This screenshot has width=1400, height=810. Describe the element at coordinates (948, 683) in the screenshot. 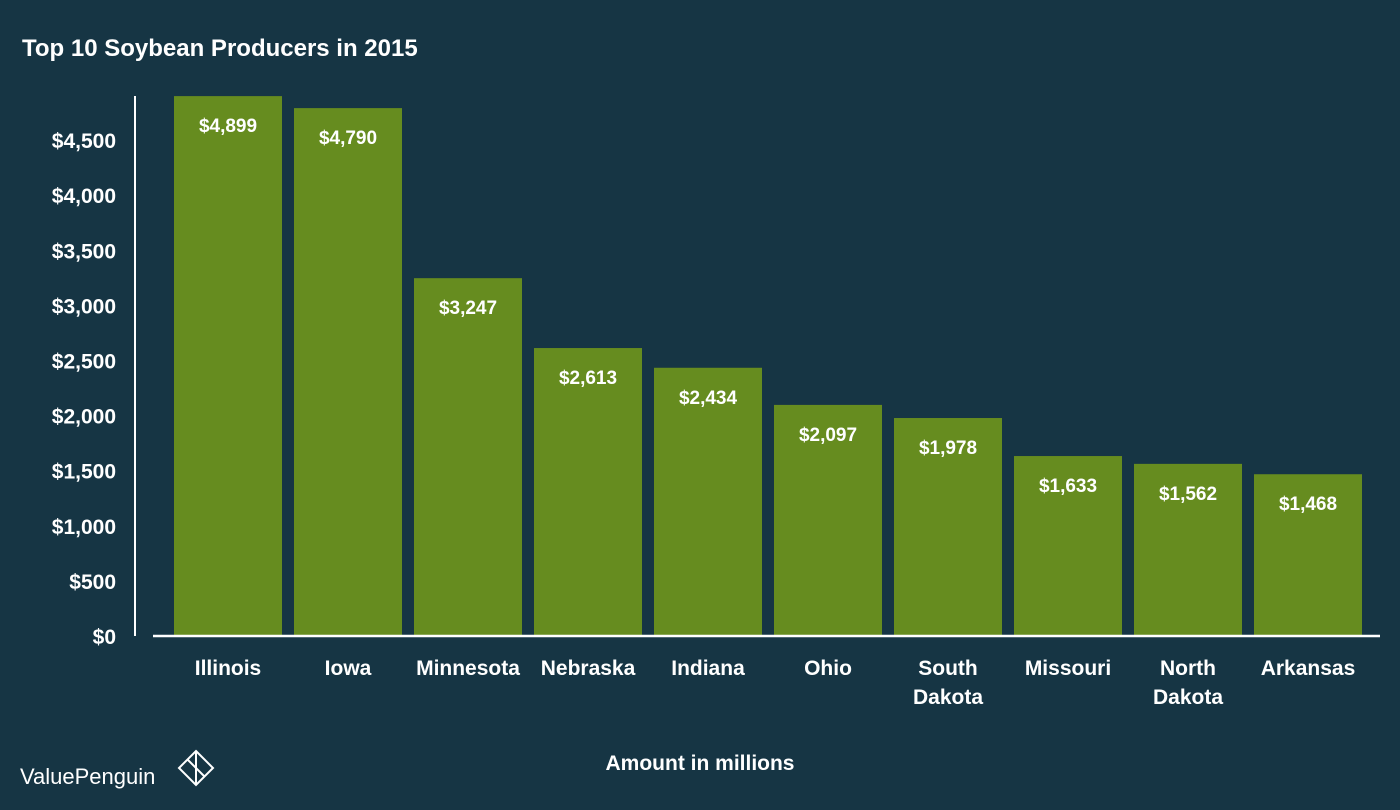

I see `x-tick-label: South Dakota` at that location.